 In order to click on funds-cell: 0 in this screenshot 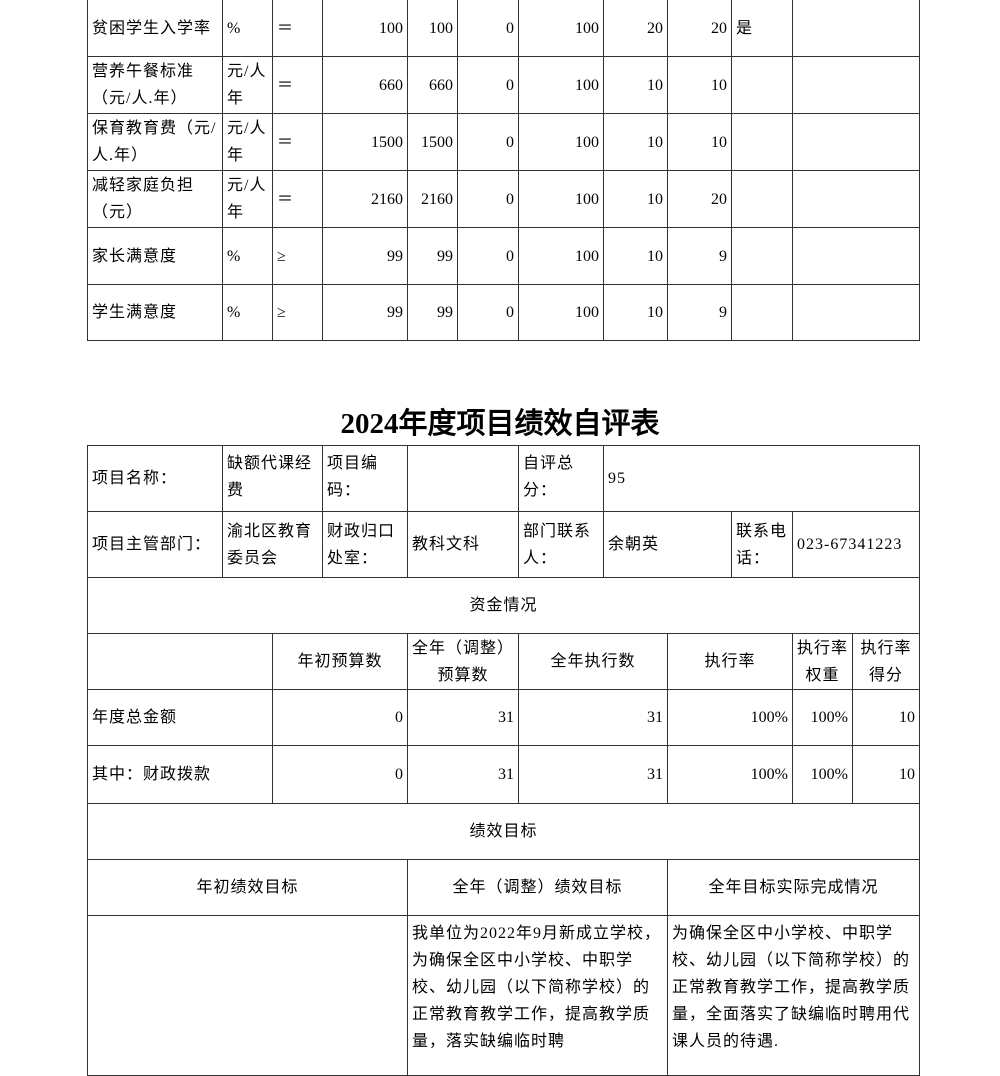, I will do `click(340, 774)`.